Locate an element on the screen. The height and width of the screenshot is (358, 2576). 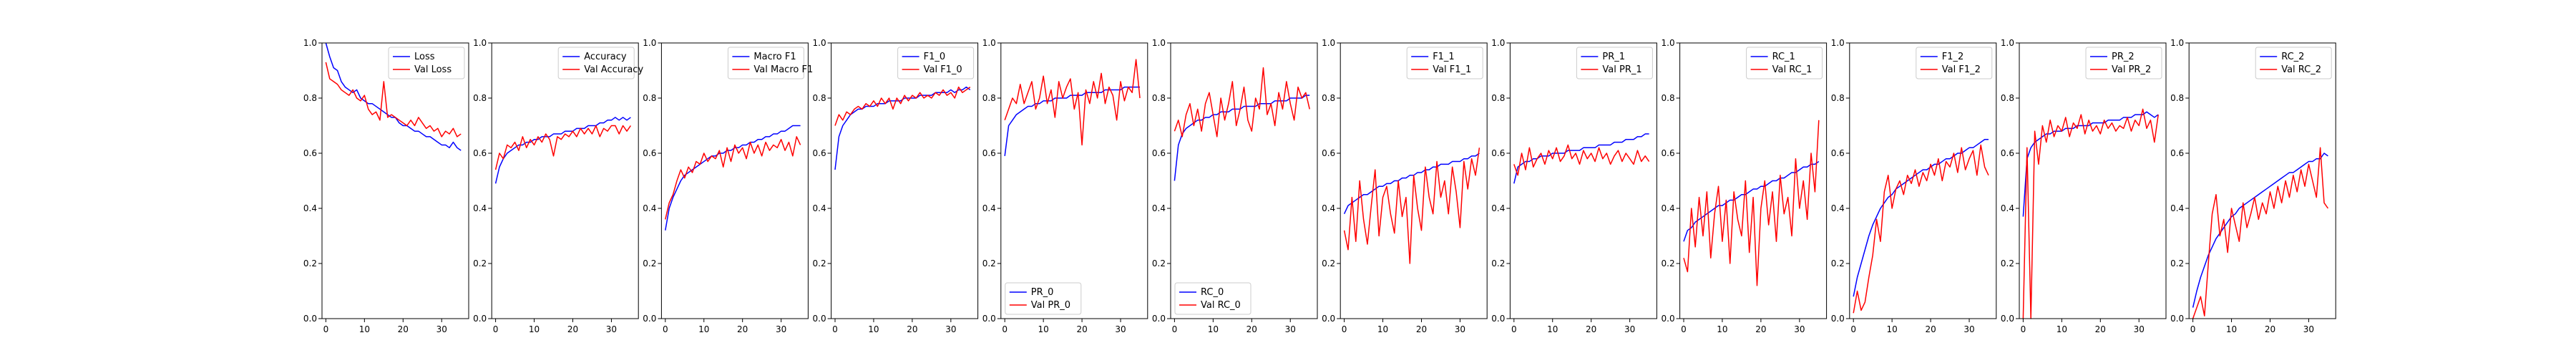
legend: F1_2 Val F1_2 is located at coordinates (1954, 63).